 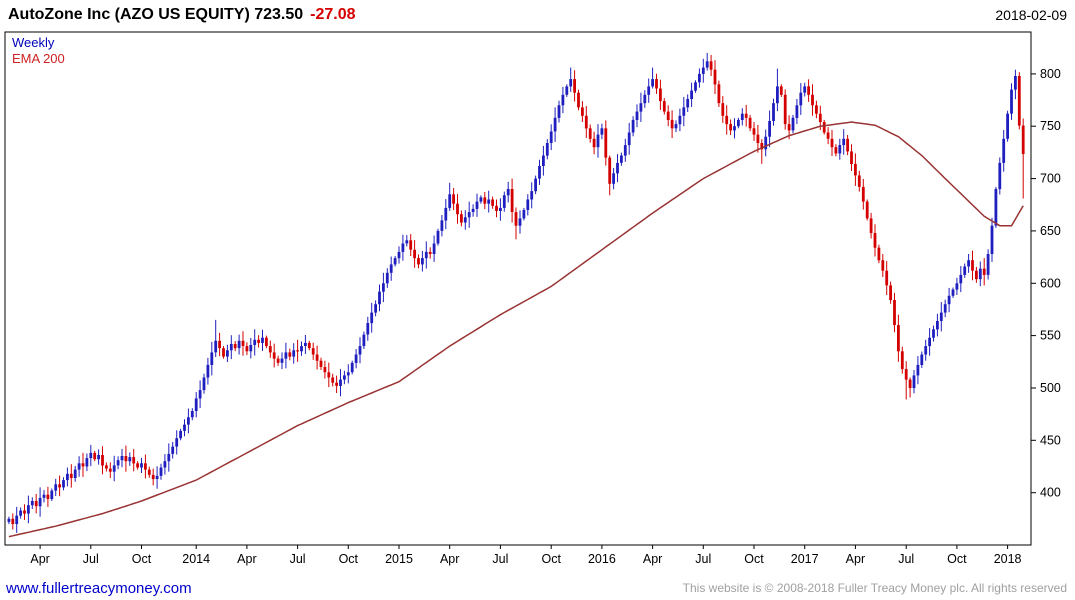 I want to click on x-axis-label: 2017, so click(x=805, y=559).